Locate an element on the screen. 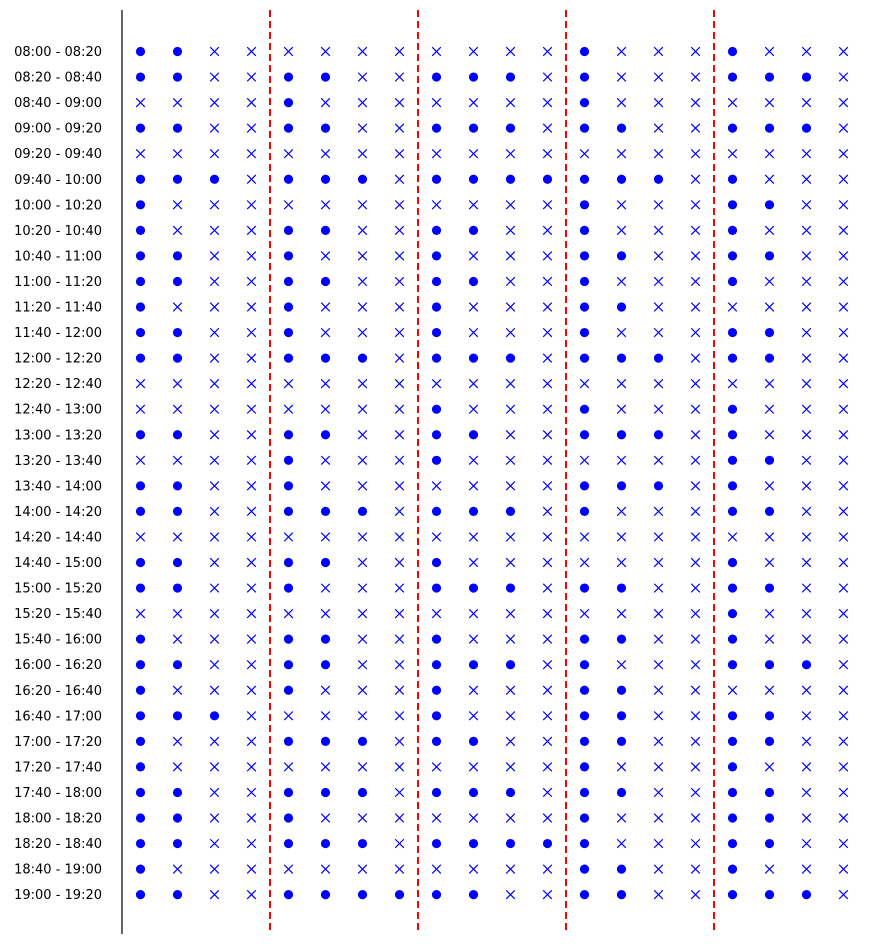 This screenshot has width=890, height=944. y-tick-label: 18:20 - 18:40 is located at coordinates (58, 844).